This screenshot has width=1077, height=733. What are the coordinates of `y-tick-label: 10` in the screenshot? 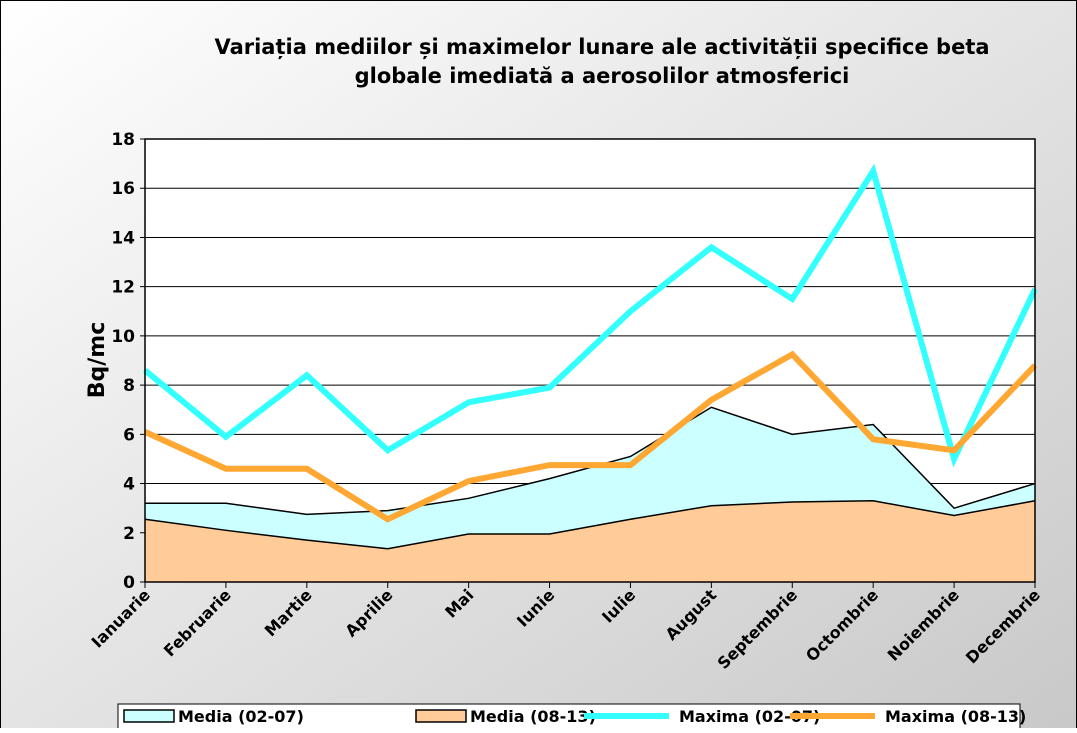 It's located at (123, 337).